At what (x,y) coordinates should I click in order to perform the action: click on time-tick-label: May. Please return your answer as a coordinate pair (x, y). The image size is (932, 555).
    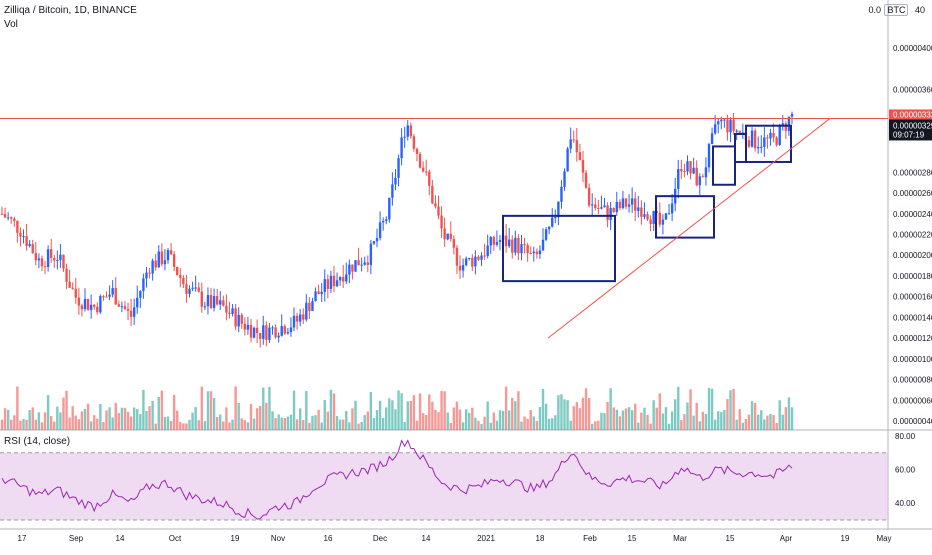
    Looking at the image, I should click on (883, 538).